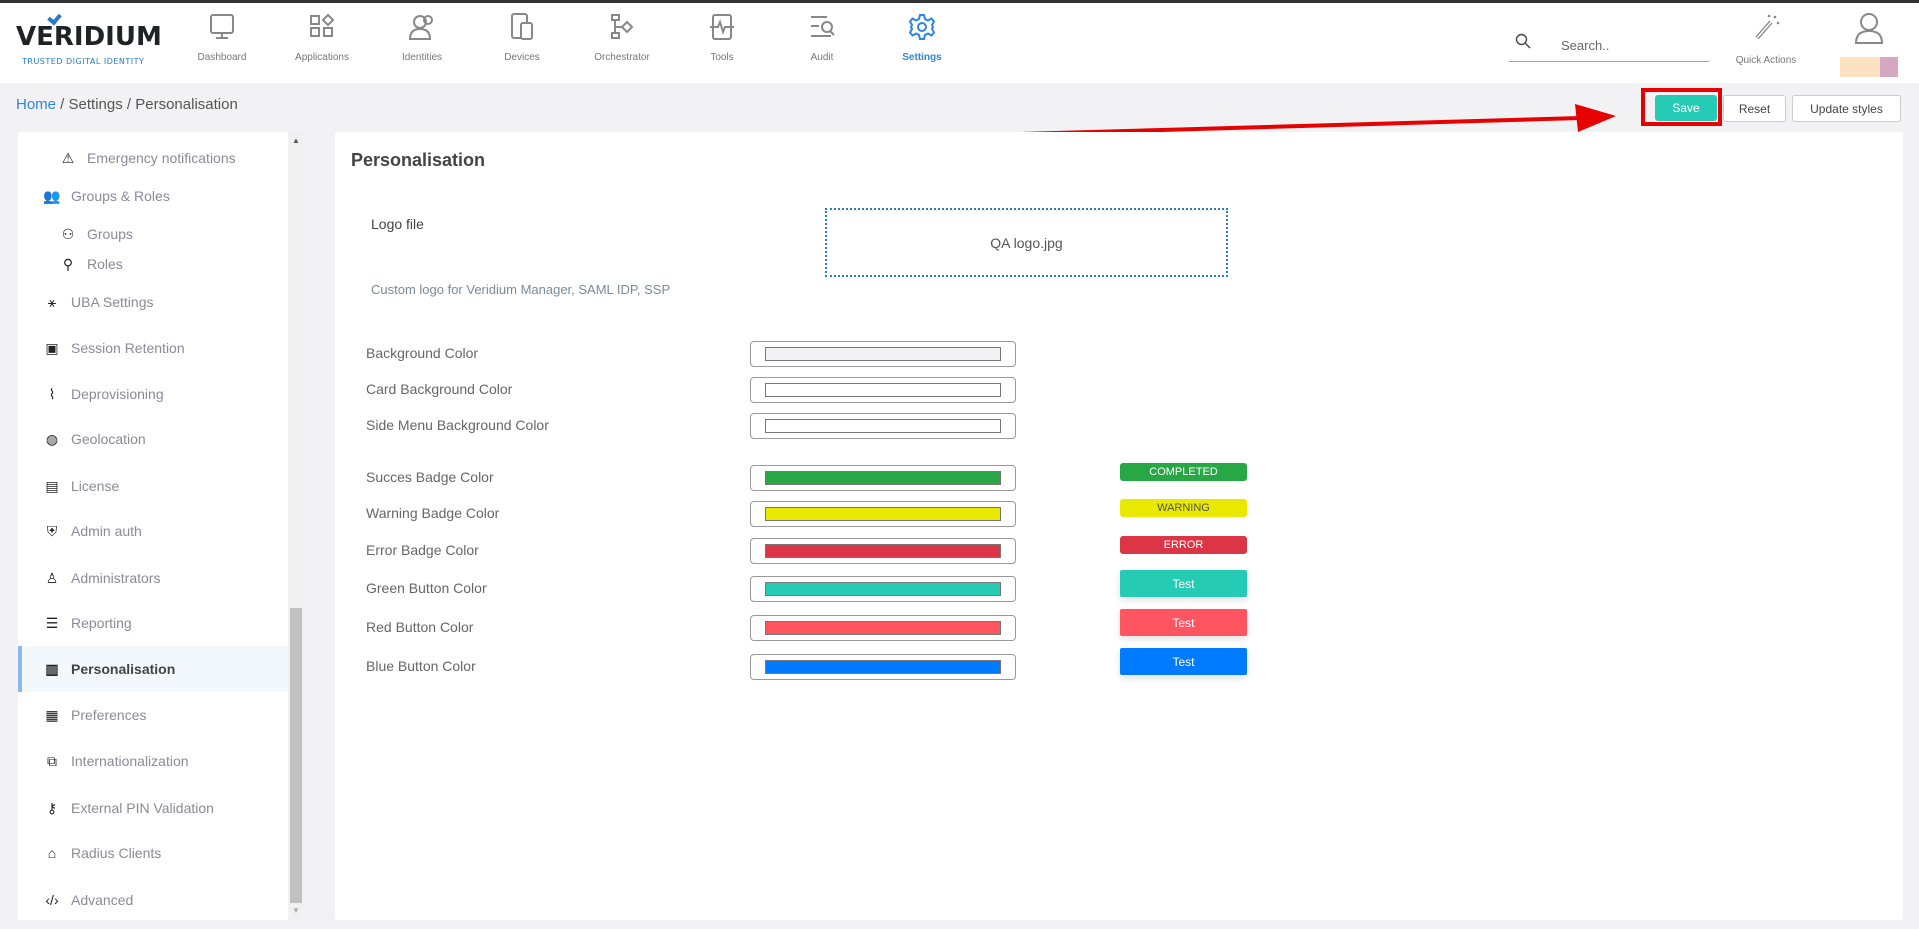 This screenshot has height=929, width=1919. What do you see at coordinates (153, 853) in the screenshot?
I see `sidebar-item-radius-clients: ⌂ Radius Clients` at bounding box center [153, 853].